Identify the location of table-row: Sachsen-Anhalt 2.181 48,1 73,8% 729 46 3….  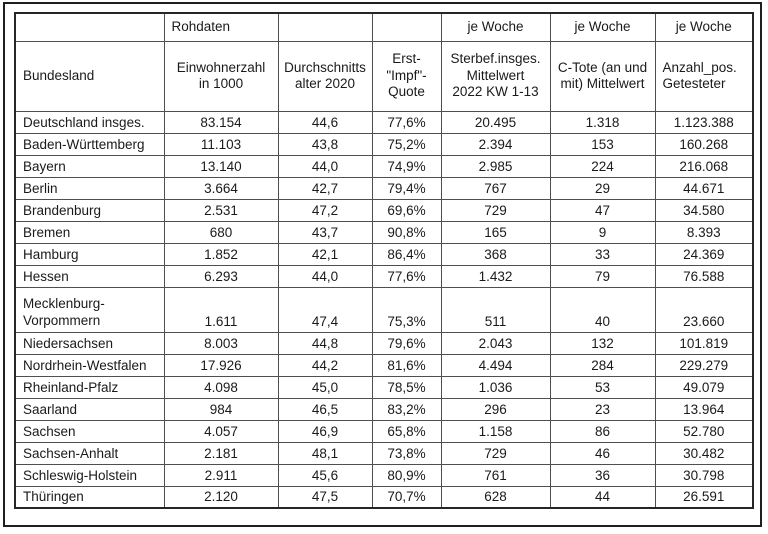
(384, 453).